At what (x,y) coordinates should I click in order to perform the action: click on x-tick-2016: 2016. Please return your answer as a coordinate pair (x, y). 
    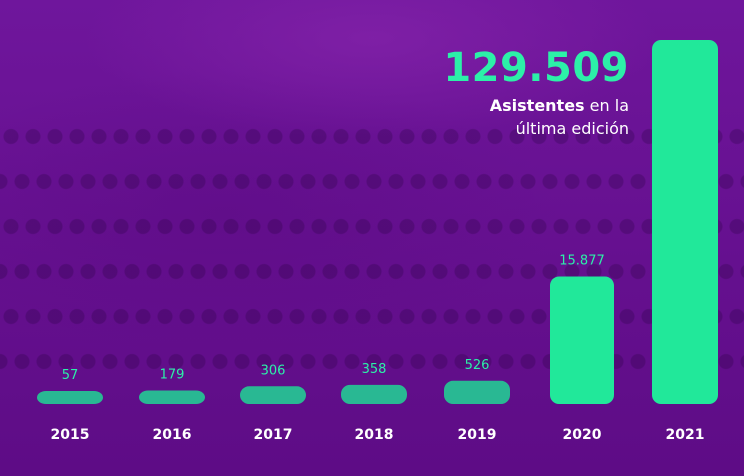
    Looking at the image, I should click on (172, 435).